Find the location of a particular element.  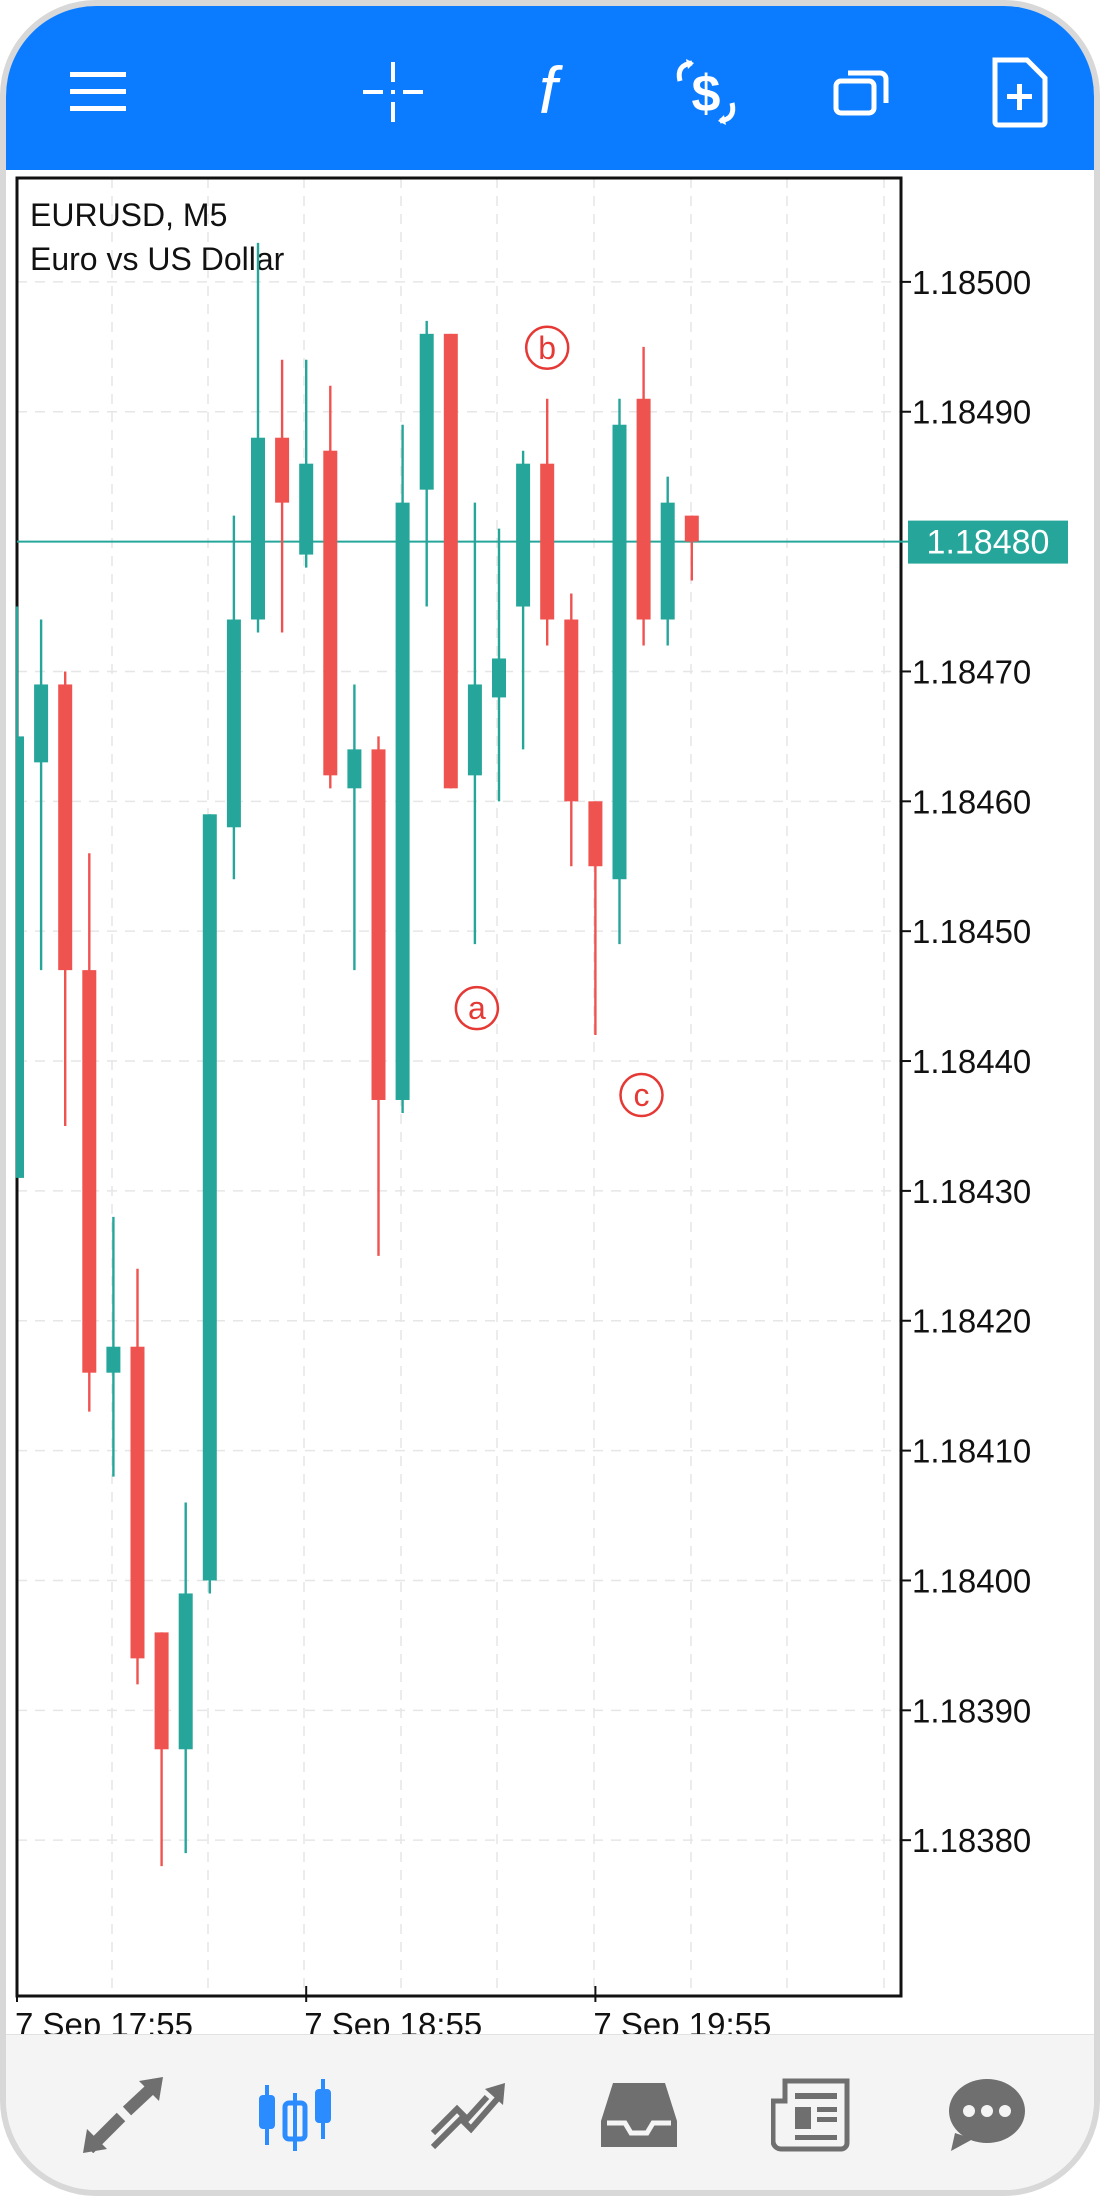

y-tick-label: 1.18410 is located at coordinates (971, 1451).